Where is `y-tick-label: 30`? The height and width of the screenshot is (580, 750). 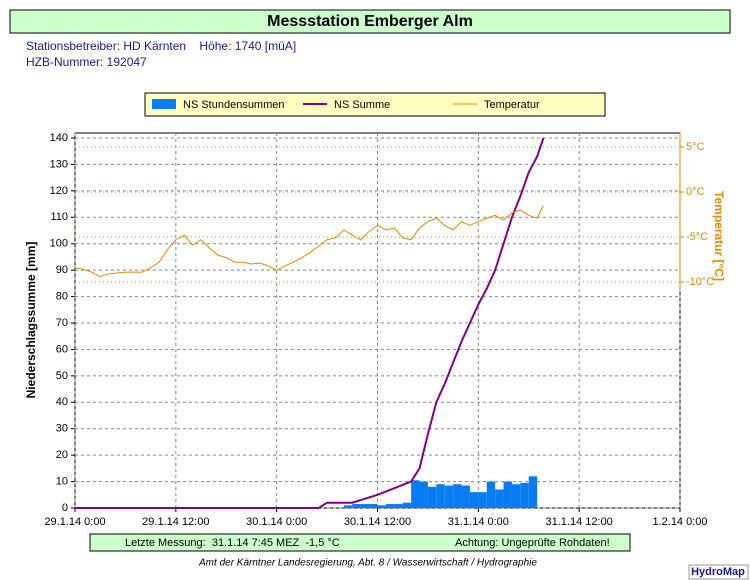
y-tick-label: 30 is located at coordinates (62, 429).